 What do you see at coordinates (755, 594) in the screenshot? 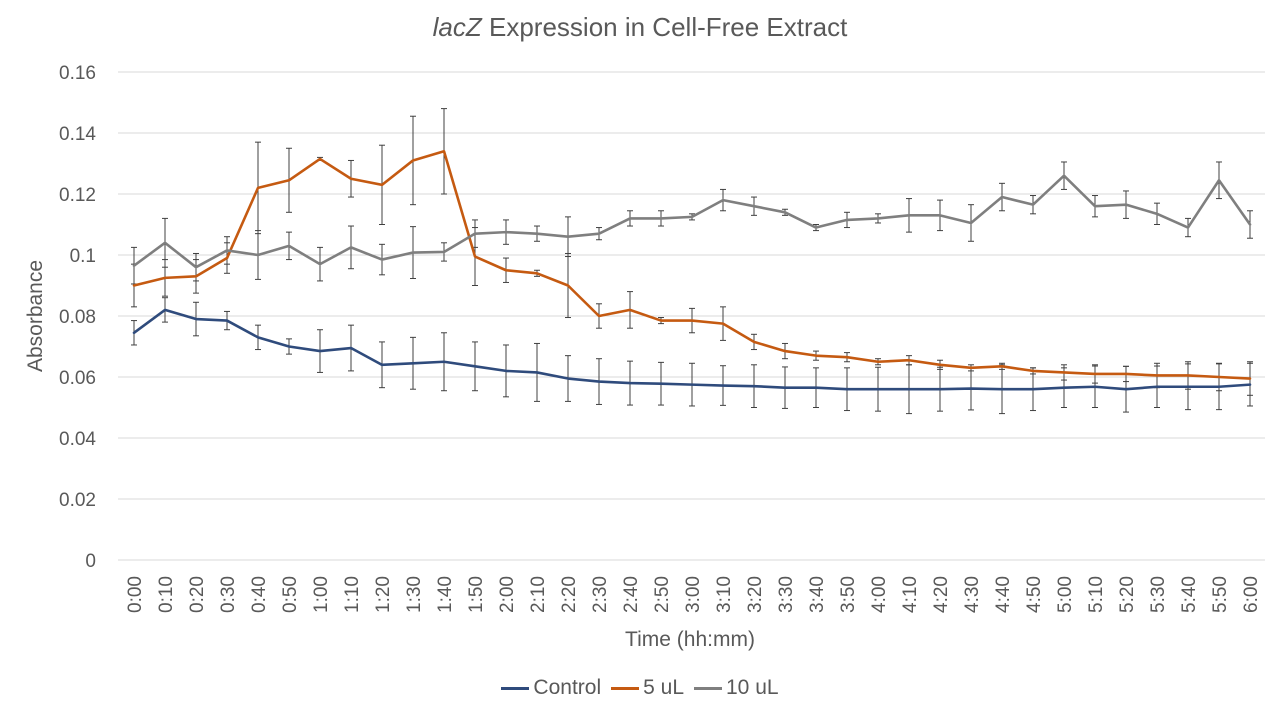
I see `x-tick-label: 3:20` at bounding box center [755, 594].